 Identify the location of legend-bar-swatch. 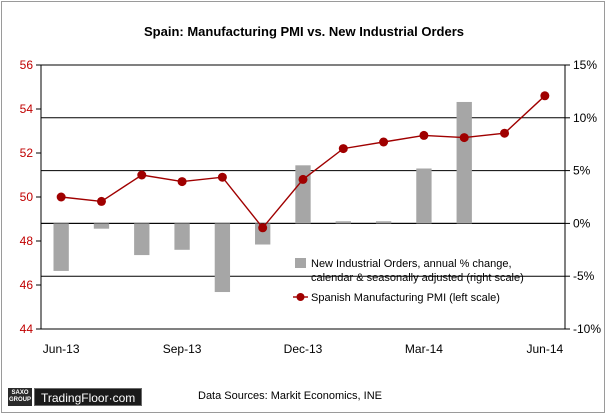
(300, 263).